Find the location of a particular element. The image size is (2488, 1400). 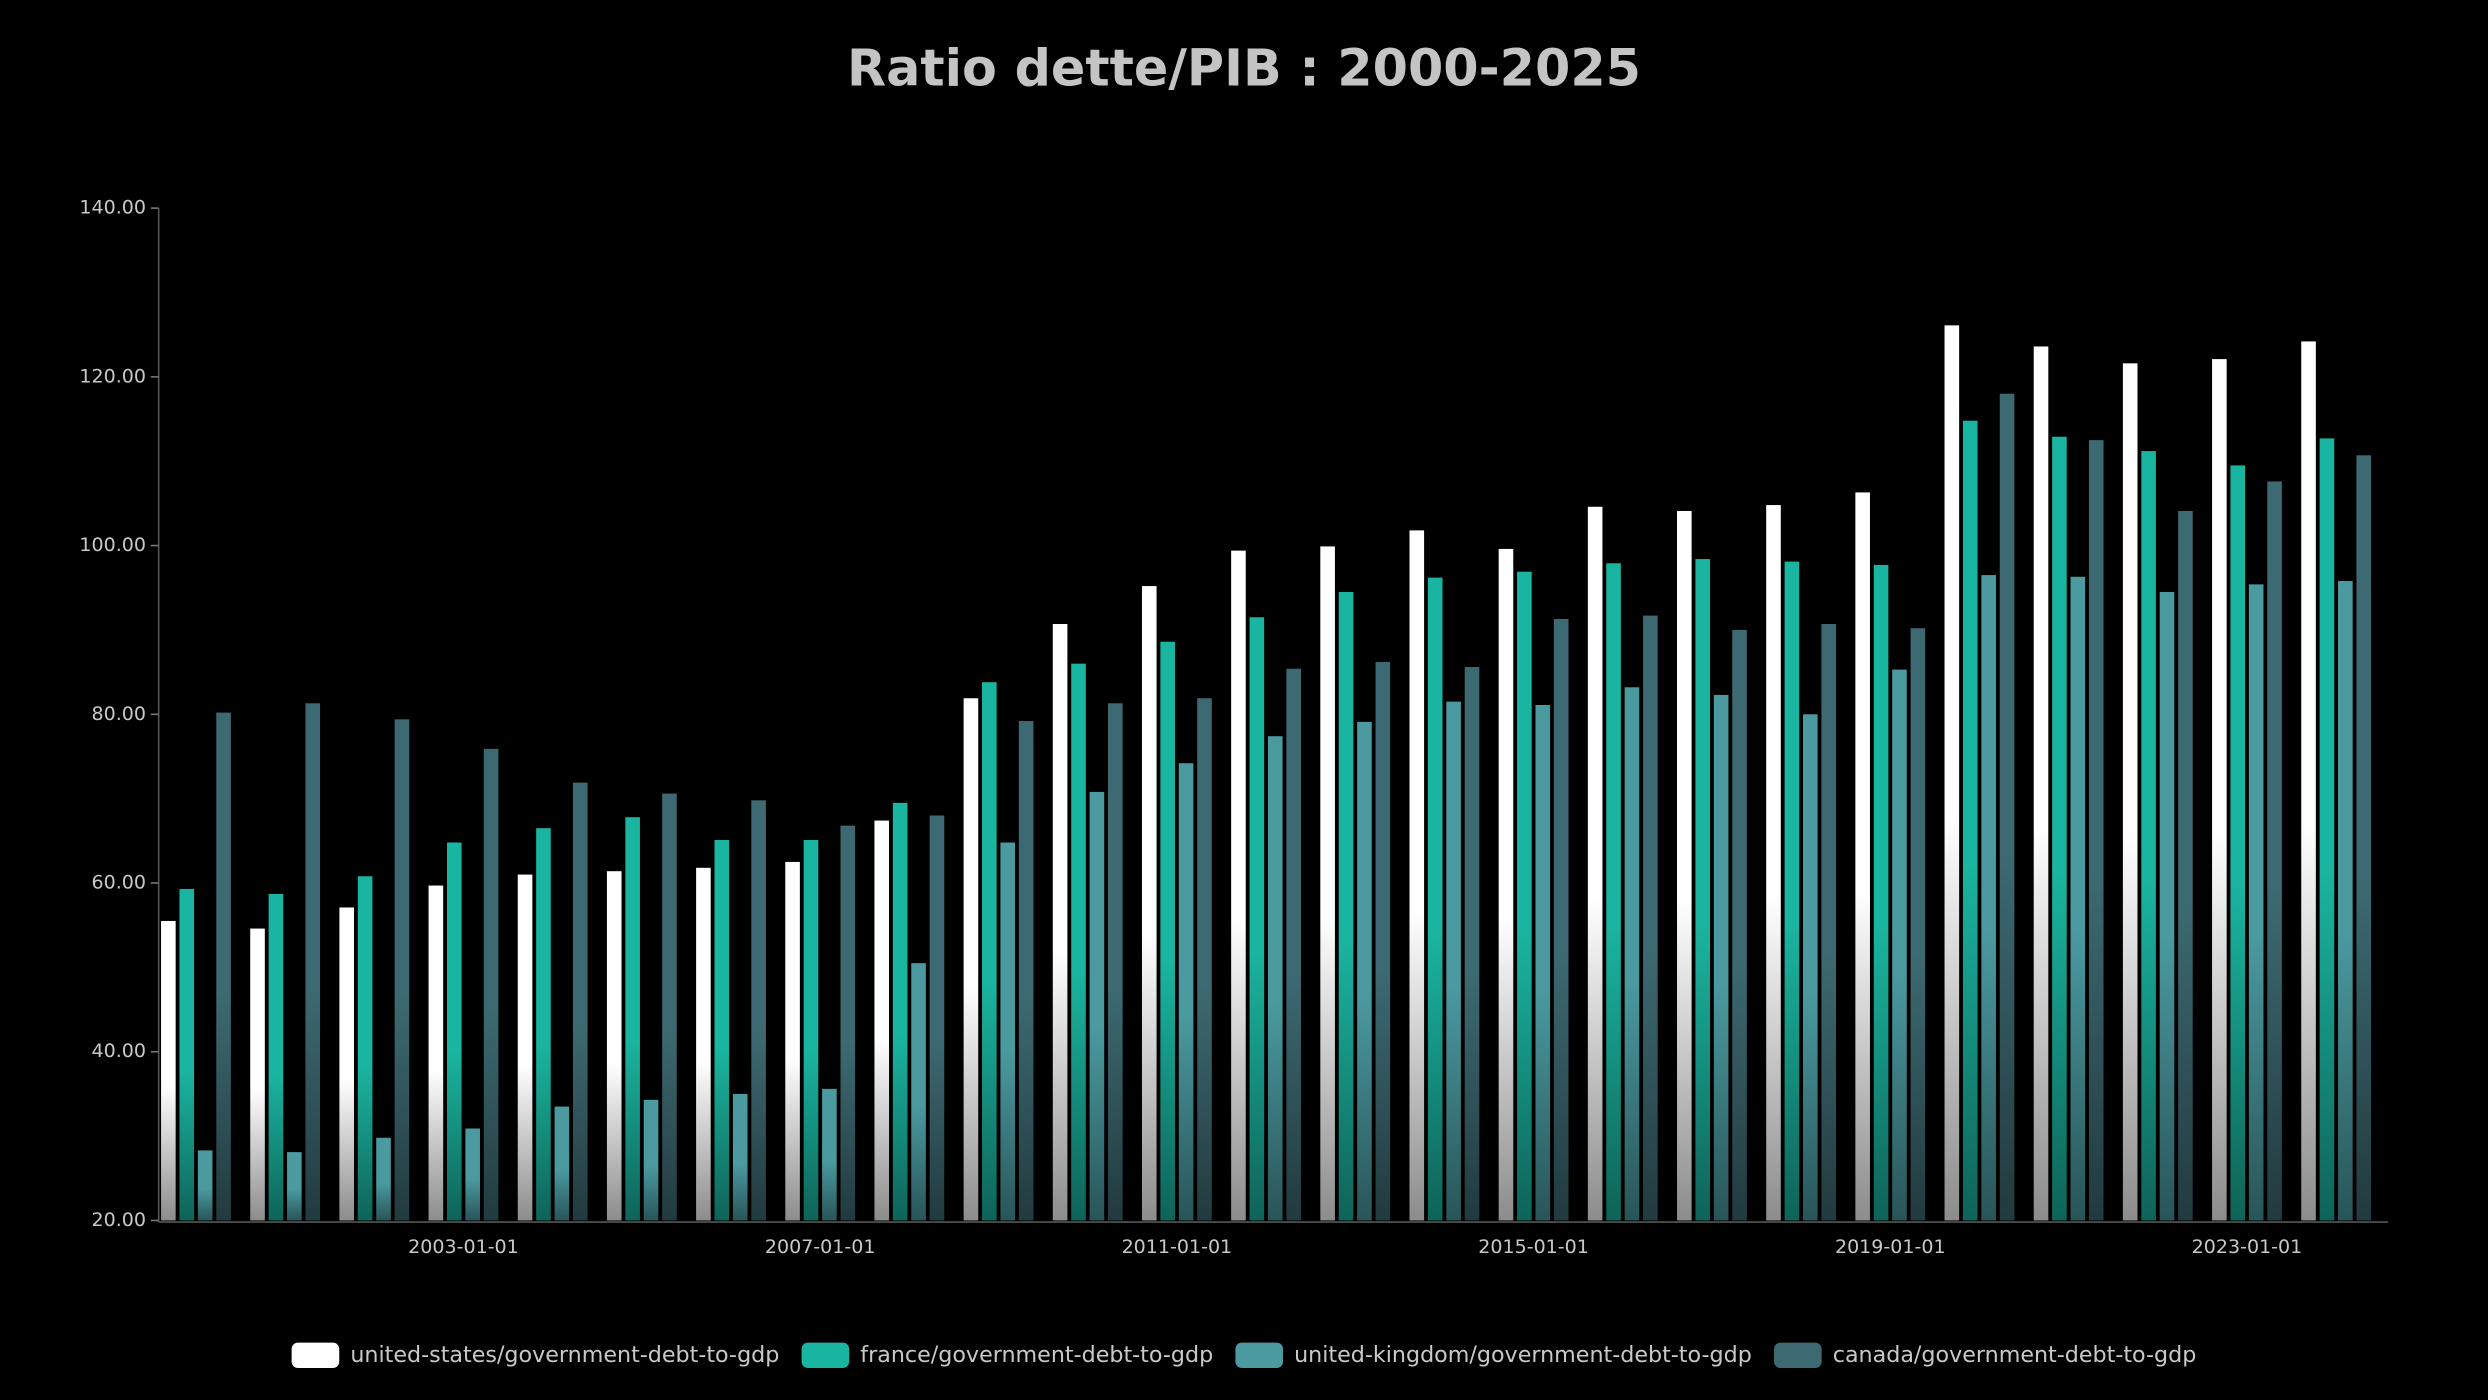

y-tick-label: 140.00 is located at coordinates (112, 208).